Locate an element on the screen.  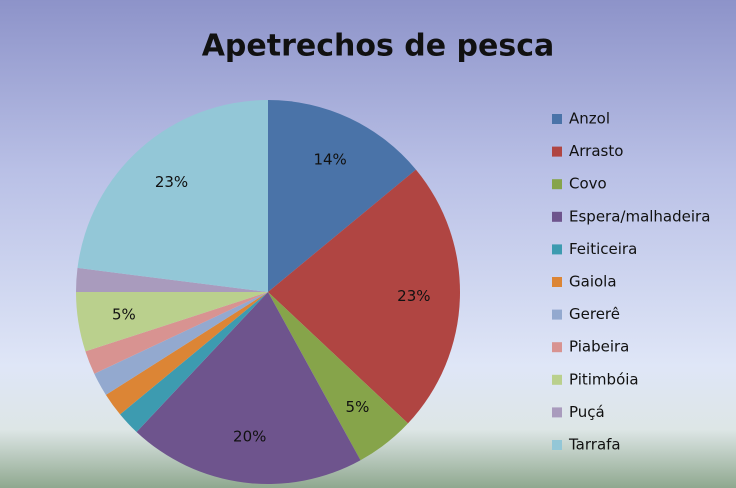
legend-label: Puçá is located at coordinates (587, 412).